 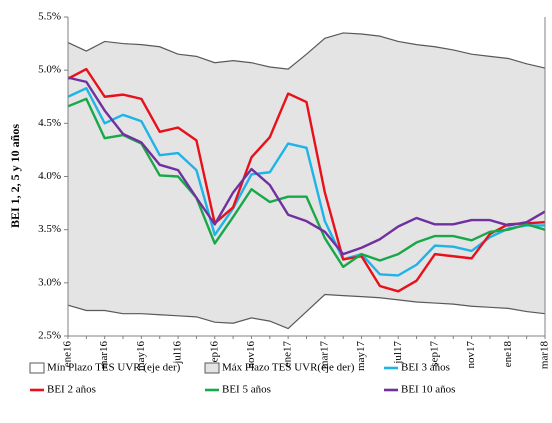 I want to click on x-tick-label: mar16, so click(x=104, y=355).